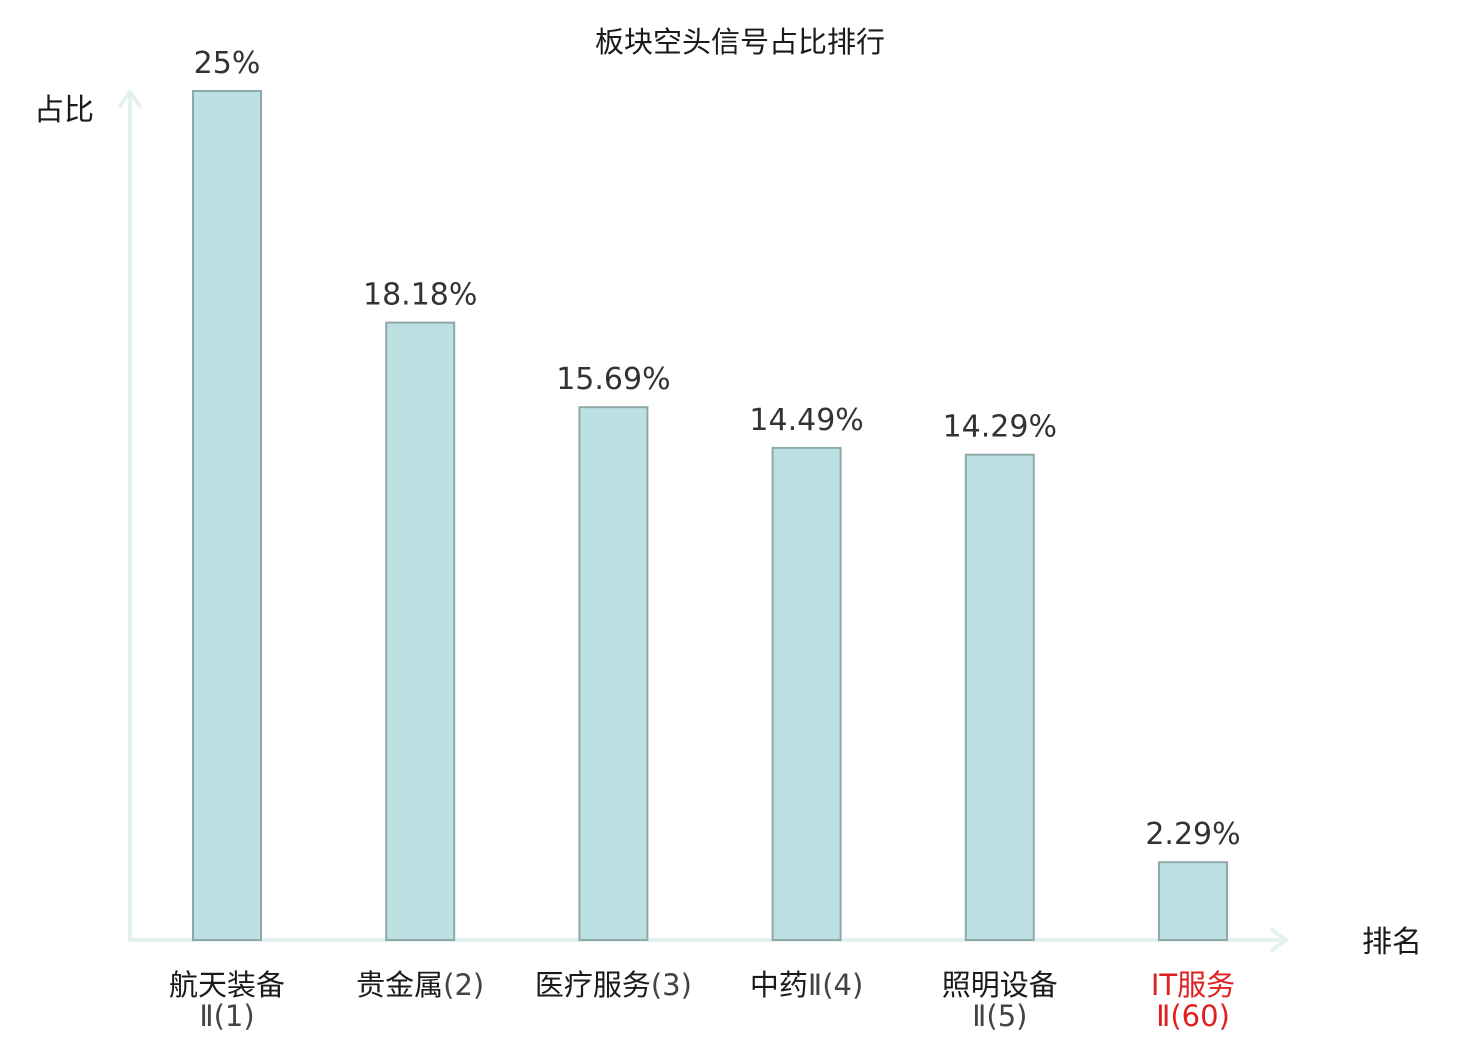  Describe the element at coordinates (227, 1000) in the screenshot. I see `category-label-1: 航天装备 Ⅱ(1)` at that location.